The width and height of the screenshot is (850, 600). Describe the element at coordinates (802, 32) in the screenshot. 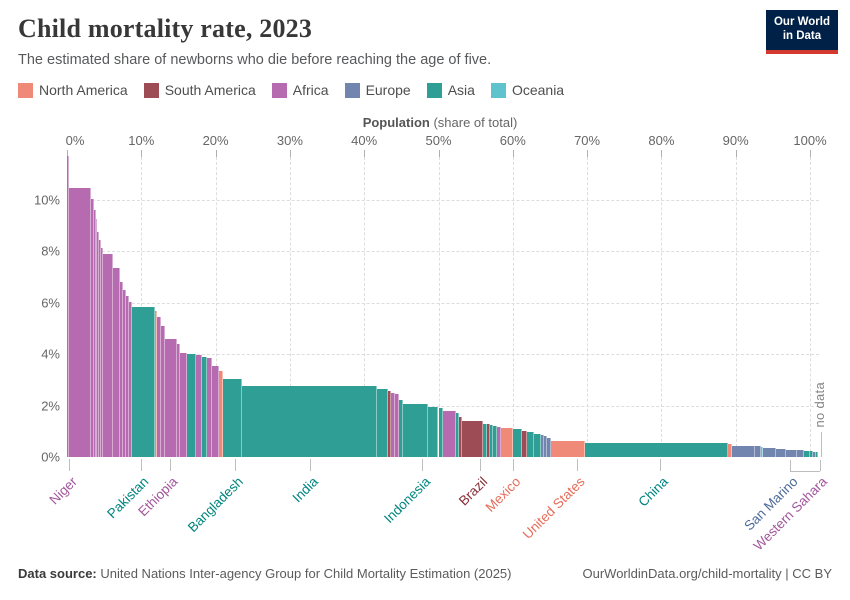

I see `owid-logo: Our World in Data` at that location.